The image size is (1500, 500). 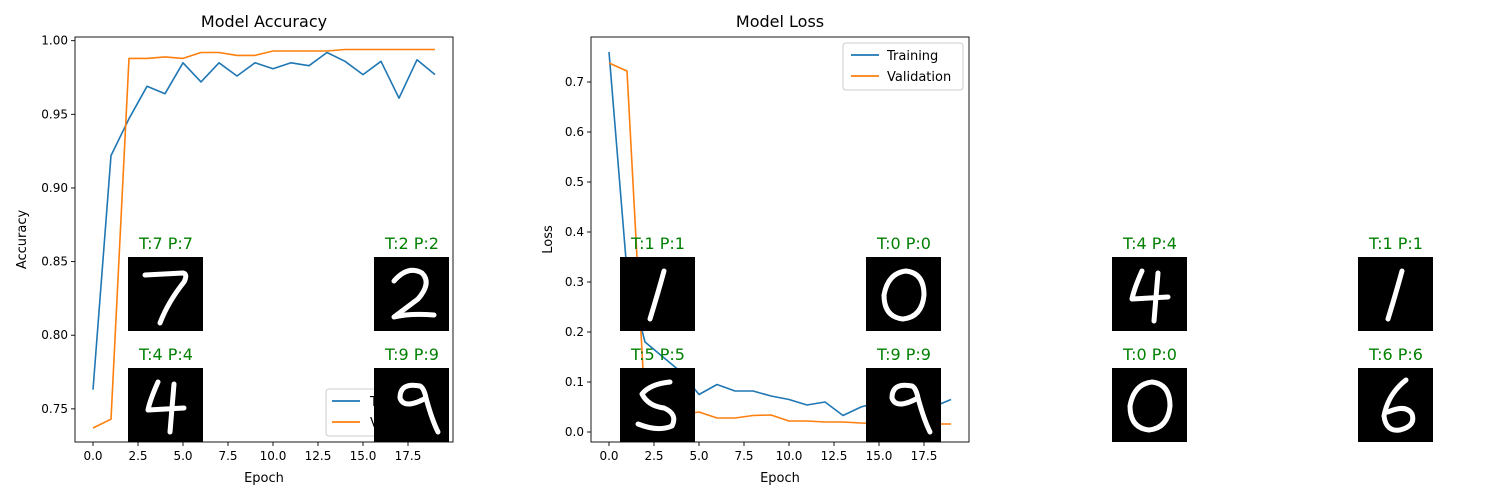 I want to click on y-tick-label: 0.3, so click(x=574, y=282).